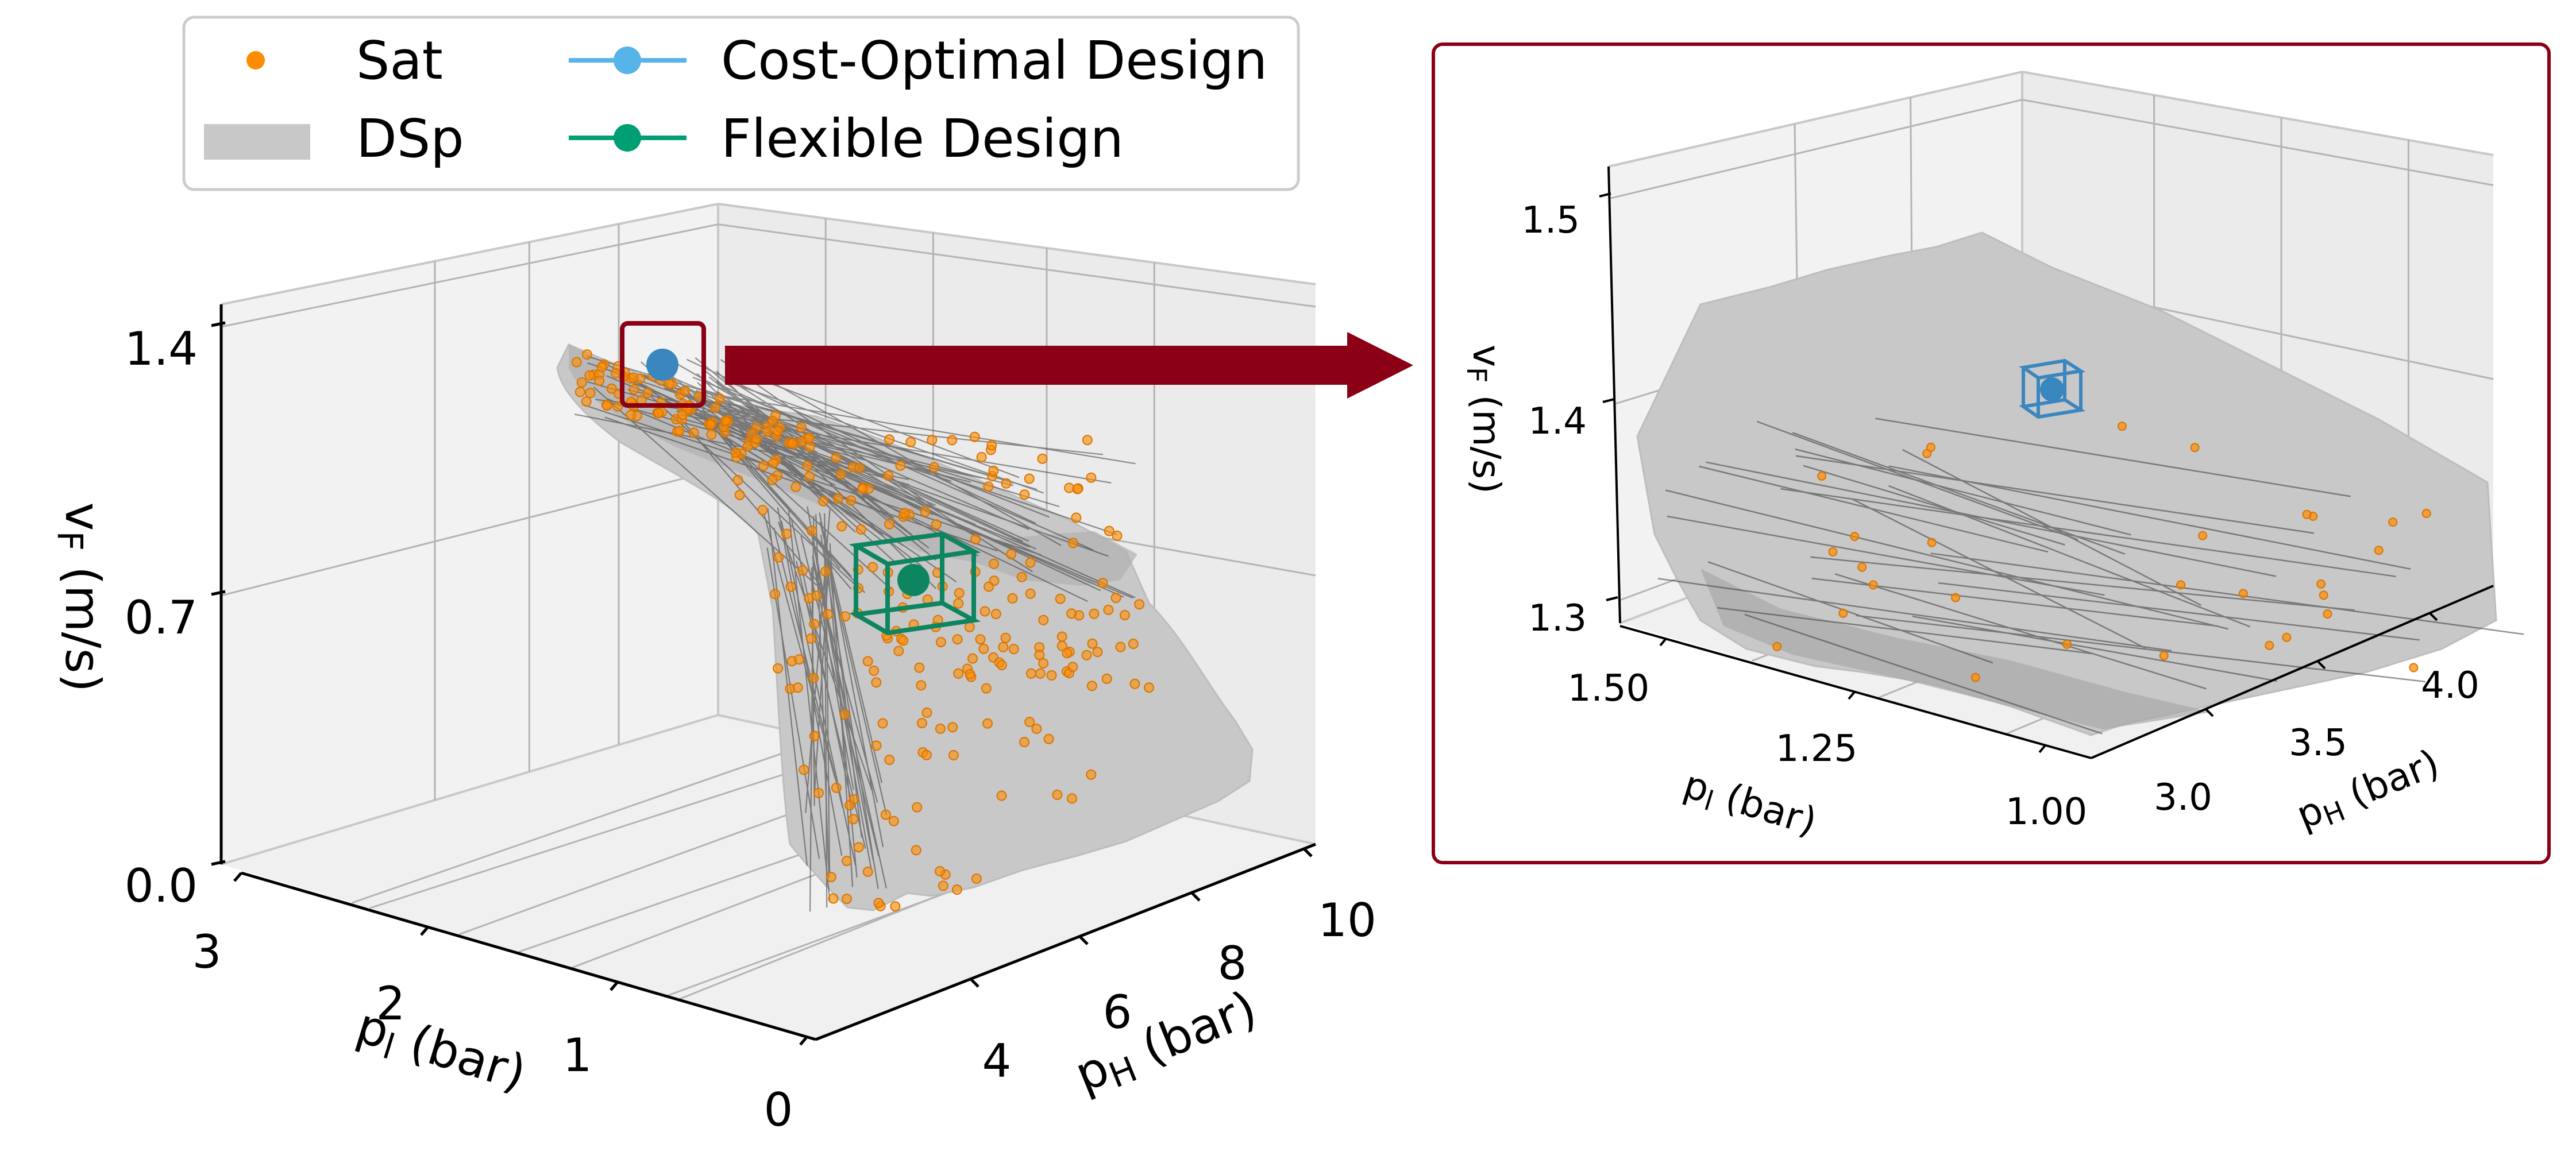 This screenshot has height=1167, width=2576. Describe the element at coordinates (1232, 963) in the screenshot. I see `main-x-tick-label: 8` at that location.